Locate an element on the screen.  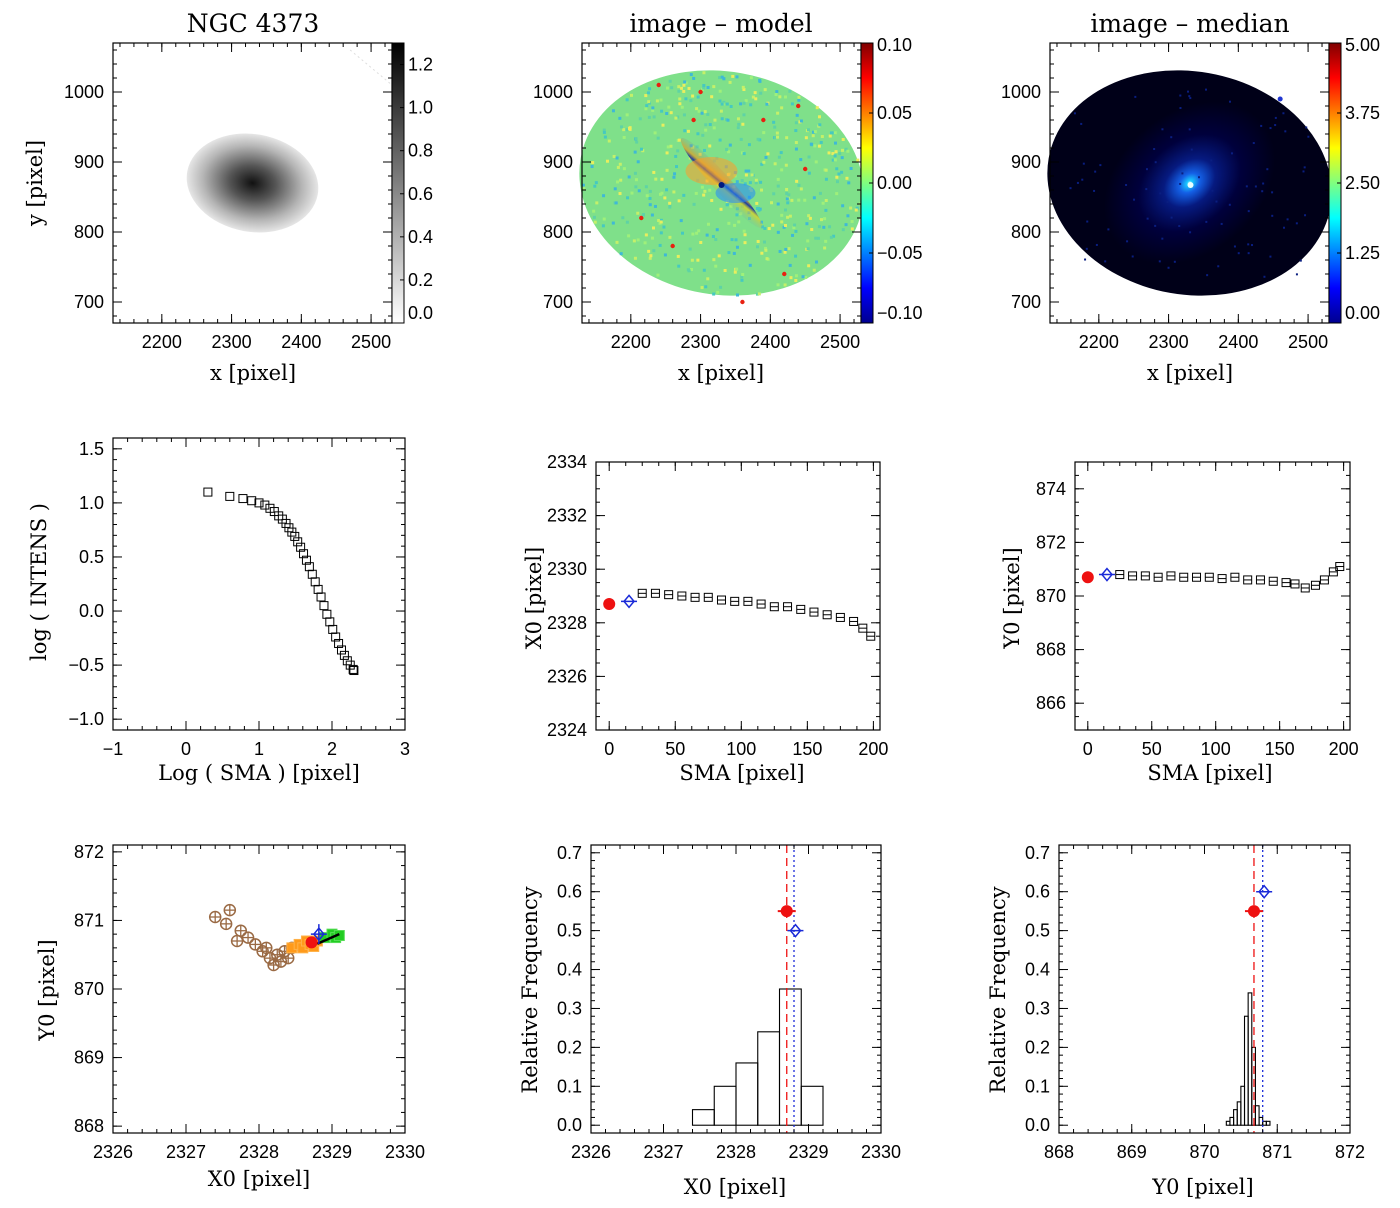
panel7-xlabel: X0 [pixel] is located at coordinates (259, 1179).